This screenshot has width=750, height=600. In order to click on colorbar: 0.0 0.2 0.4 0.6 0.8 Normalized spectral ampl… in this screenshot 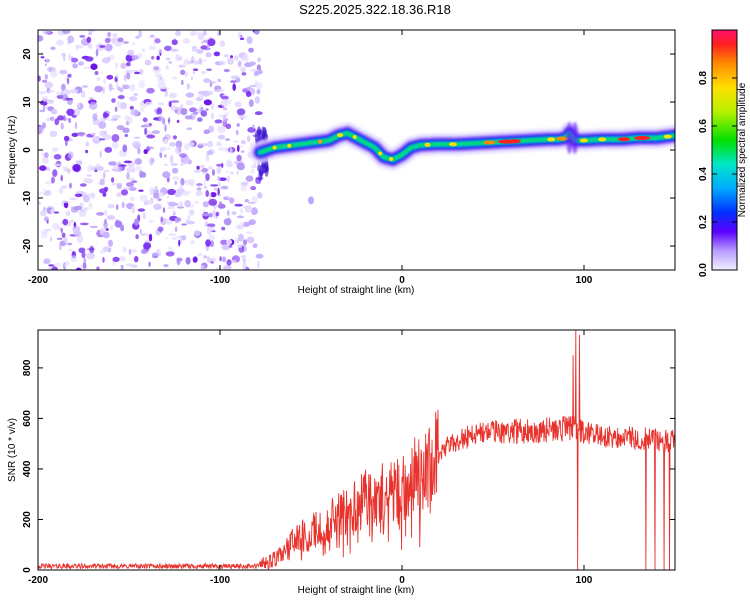, I will do `click(723, 153)`.